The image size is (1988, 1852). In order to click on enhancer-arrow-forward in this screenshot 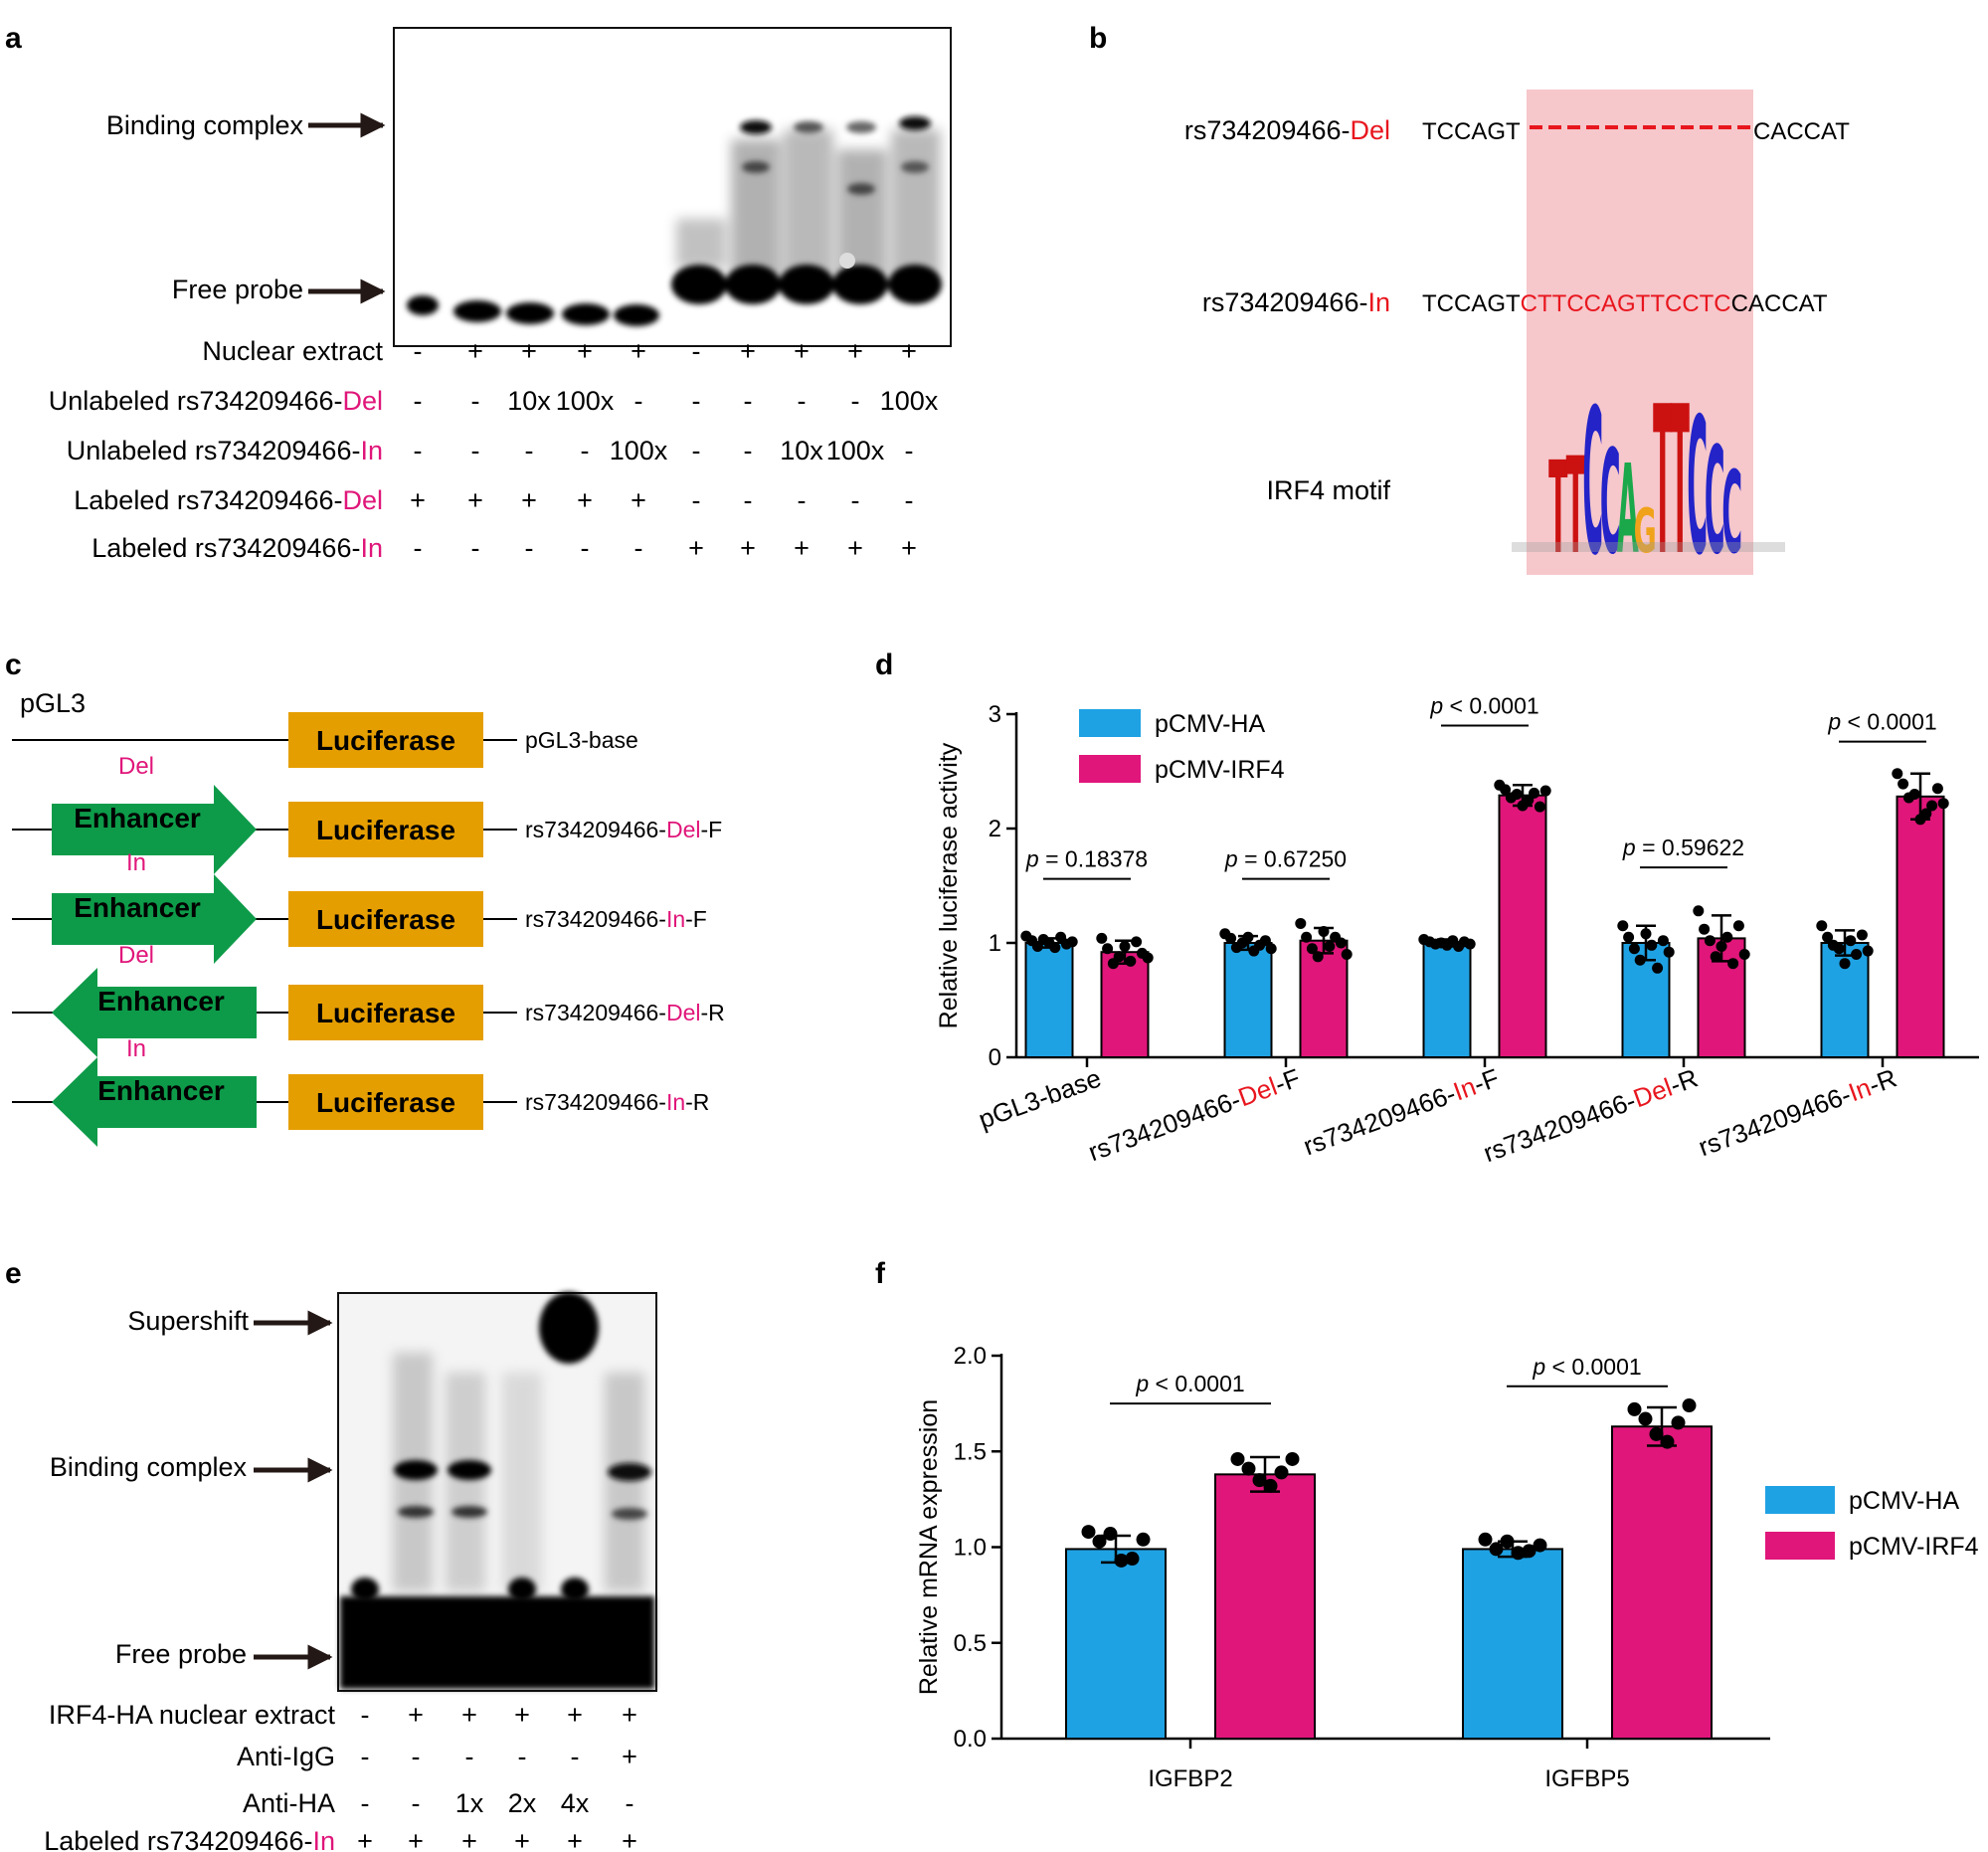, I will do `click(154, 919)`.